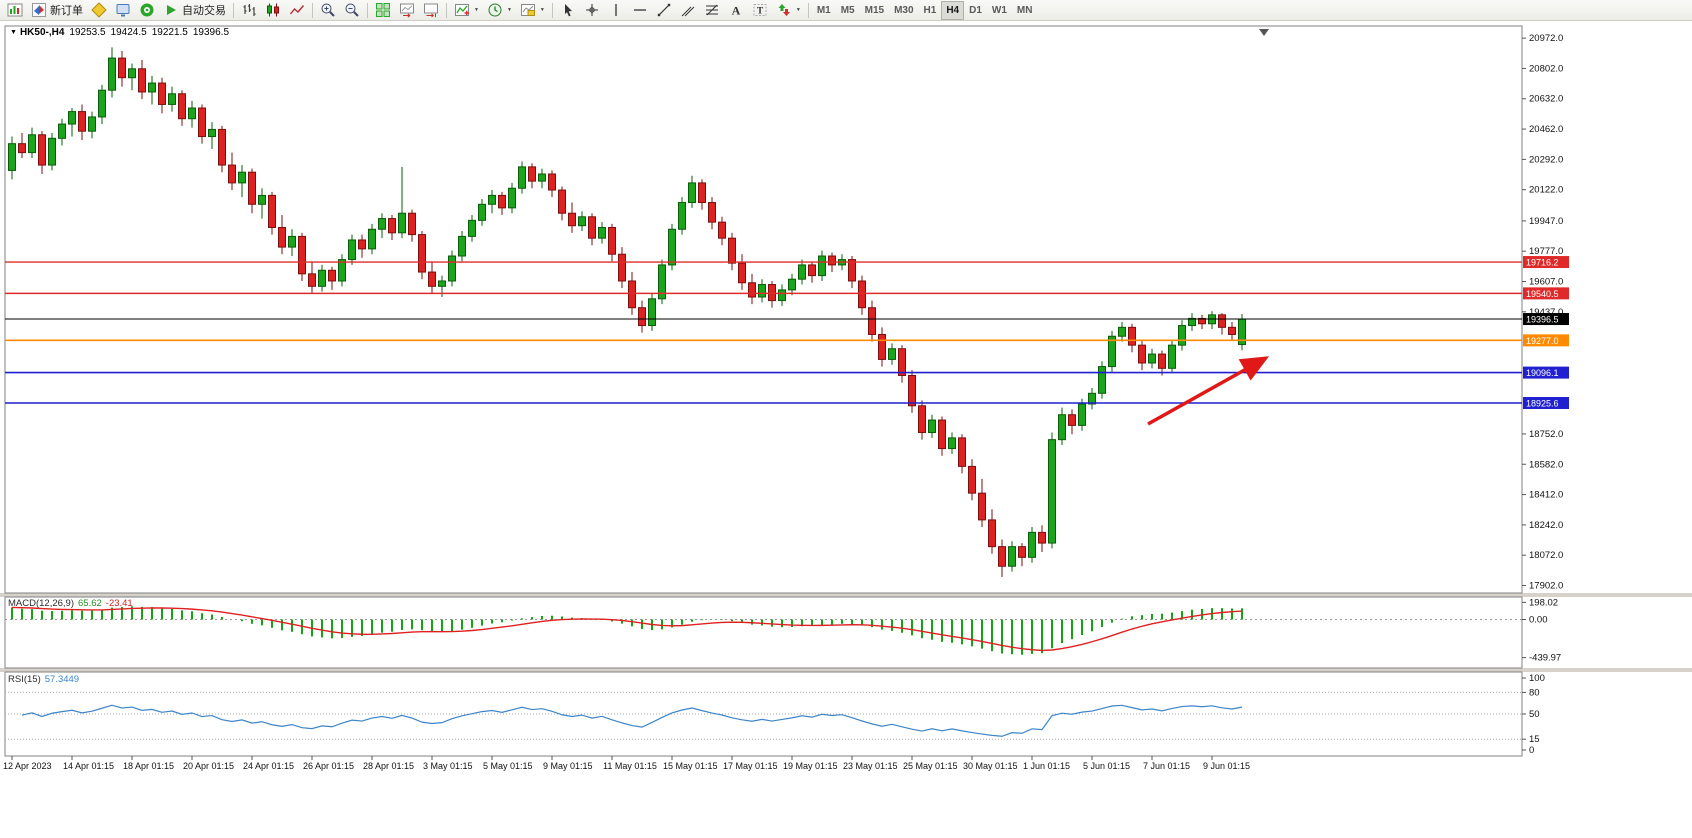  I want to click on crosshair-button, so click(592, 10).